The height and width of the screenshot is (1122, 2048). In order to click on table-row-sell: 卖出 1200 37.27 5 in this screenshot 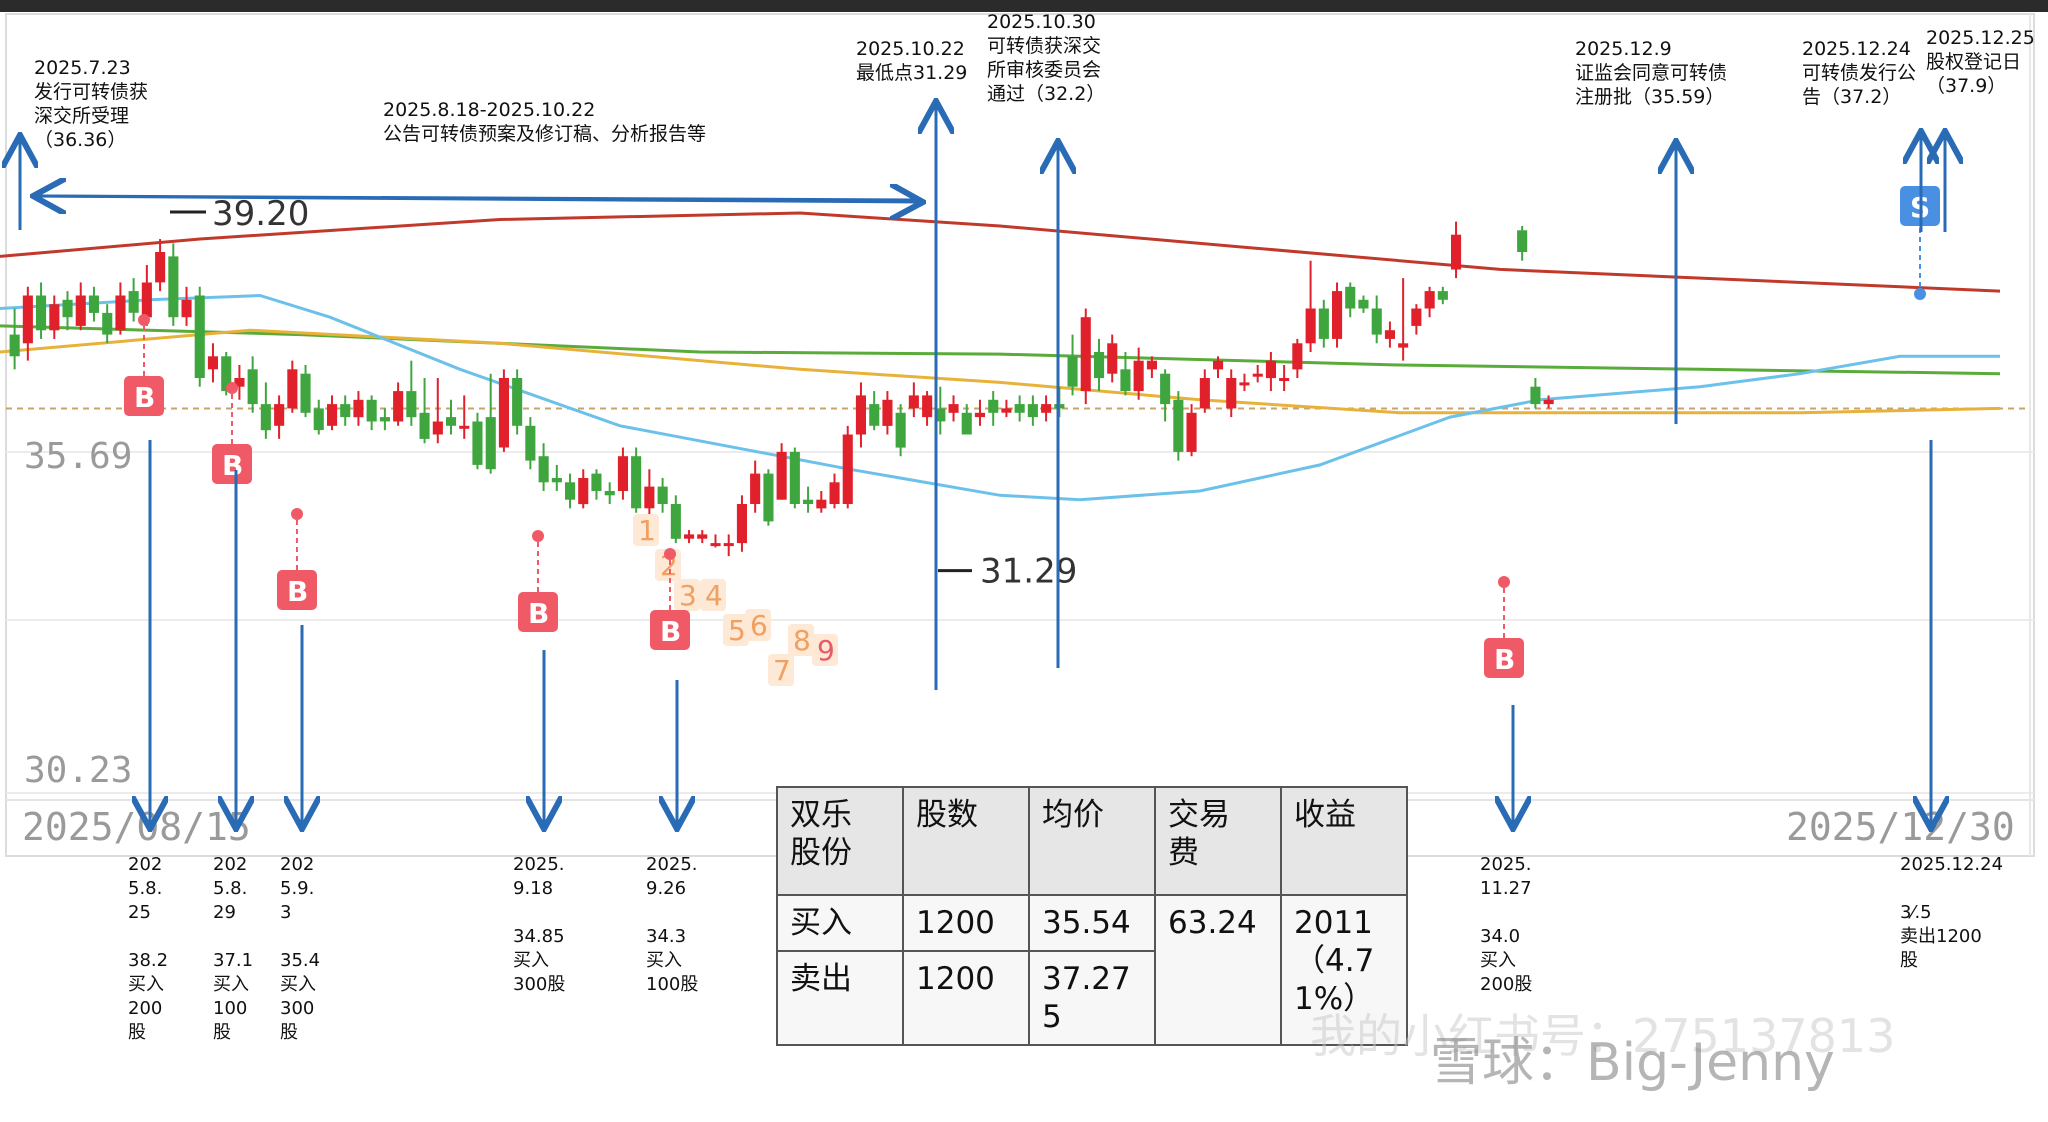, I will do `click(1091, 998)`.